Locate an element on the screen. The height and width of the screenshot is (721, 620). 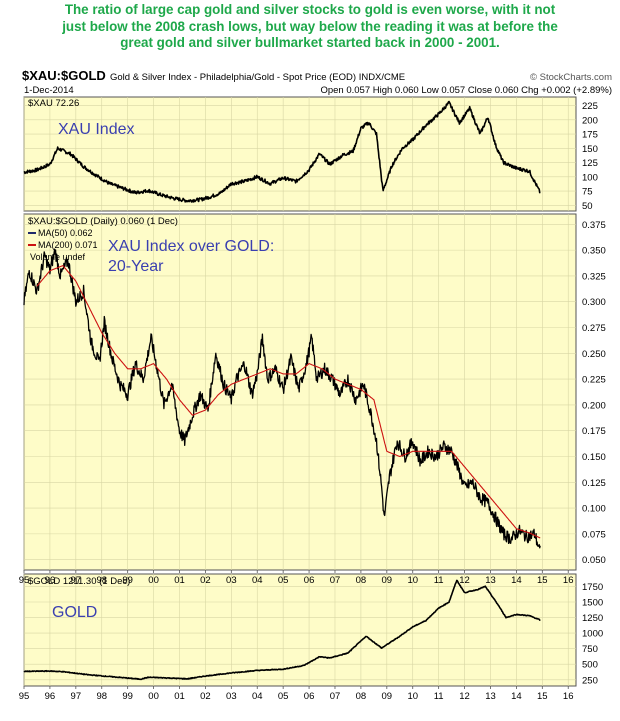
y-tick-label: 0.075 is located at coordinates (594, 534).